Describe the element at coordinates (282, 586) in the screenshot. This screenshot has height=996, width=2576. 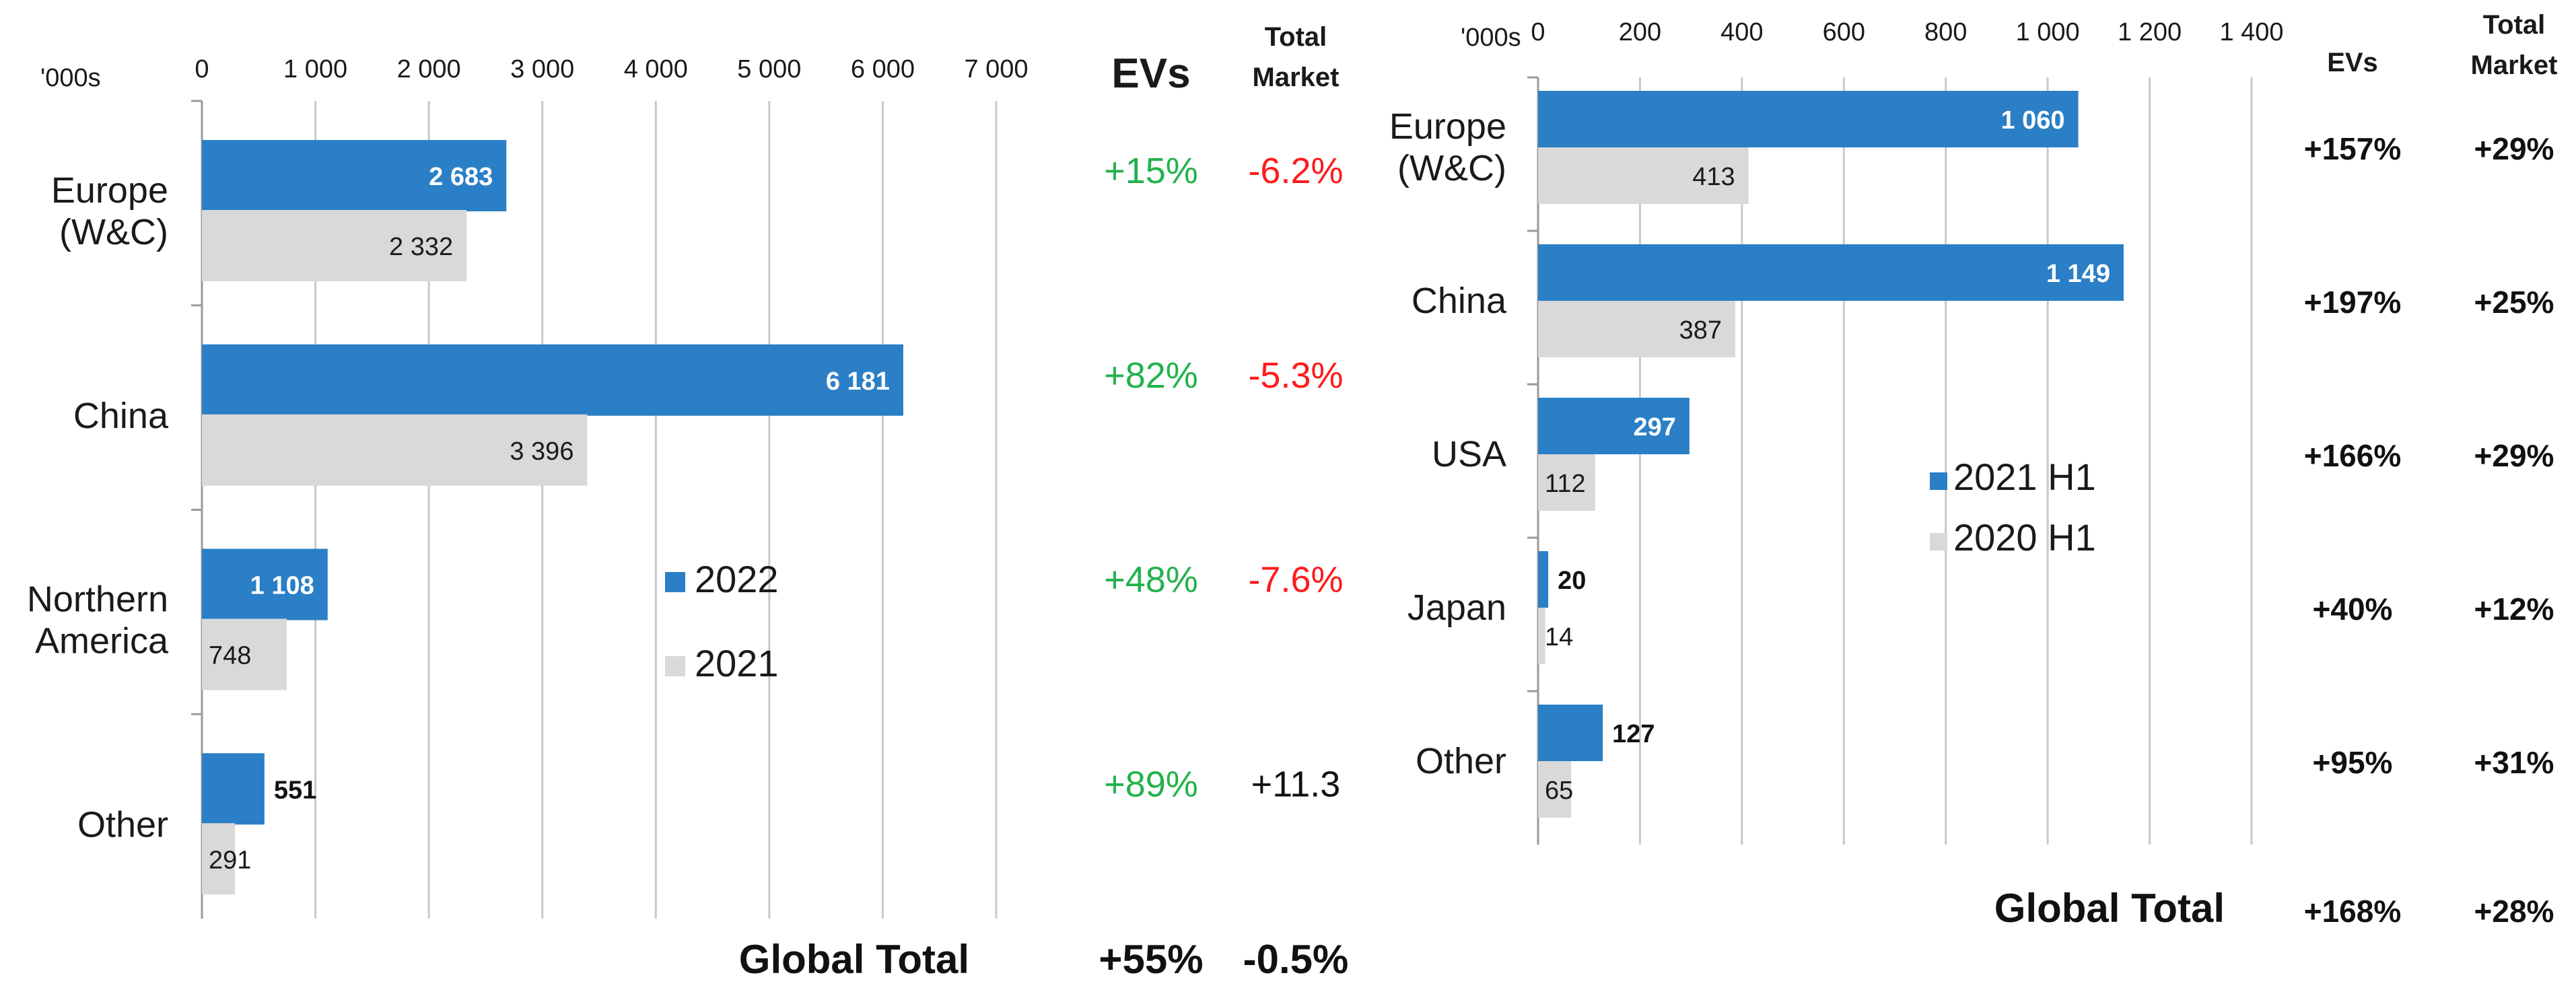
I see `left-data-label-current: 1 108` at that location.